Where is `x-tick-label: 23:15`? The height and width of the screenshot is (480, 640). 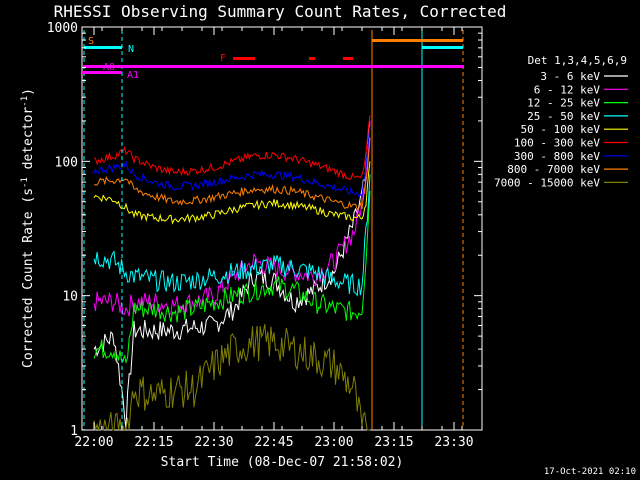
x-tick-label: 23:15 is located at coordinates (393, 442).